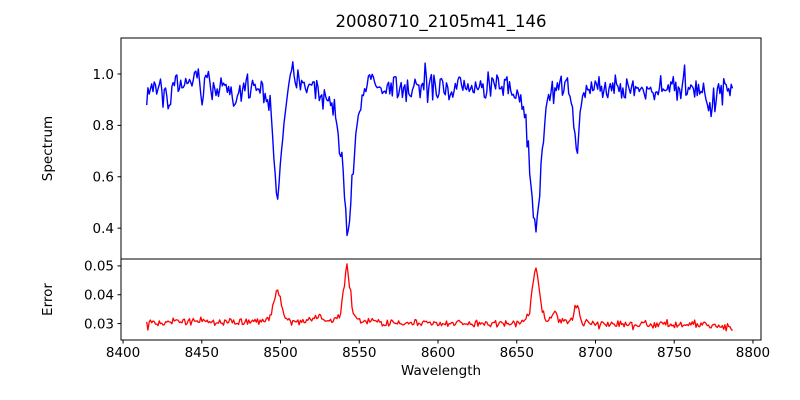  Describe the element at coordinates (99, 324) in the screenshot. I see `error-y-tick-label: 0.03` at that location.